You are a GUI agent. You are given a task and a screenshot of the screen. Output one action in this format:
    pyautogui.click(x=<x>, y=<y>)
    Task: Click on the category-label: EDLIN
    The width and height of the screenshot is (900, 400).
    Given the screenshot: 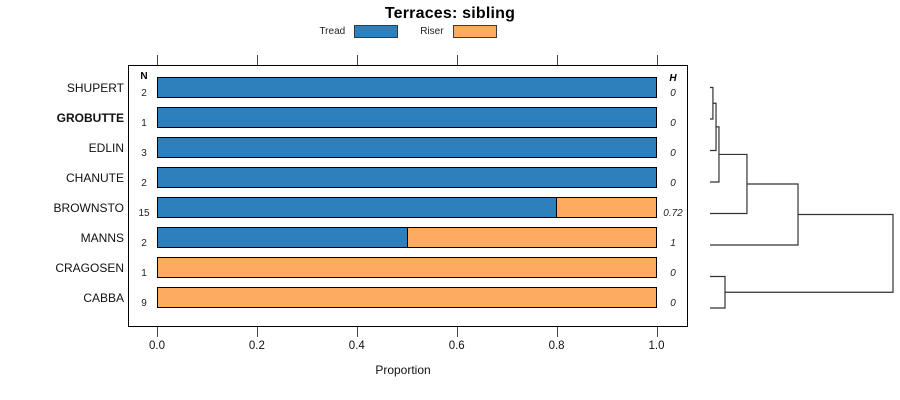 What is the action you would take?
    pyautogui.click(x=106, y=147)
    